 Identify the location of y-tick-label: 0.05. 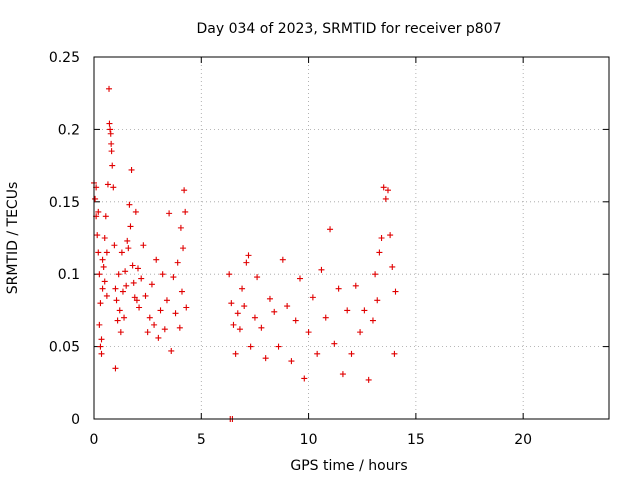
(64, 348).